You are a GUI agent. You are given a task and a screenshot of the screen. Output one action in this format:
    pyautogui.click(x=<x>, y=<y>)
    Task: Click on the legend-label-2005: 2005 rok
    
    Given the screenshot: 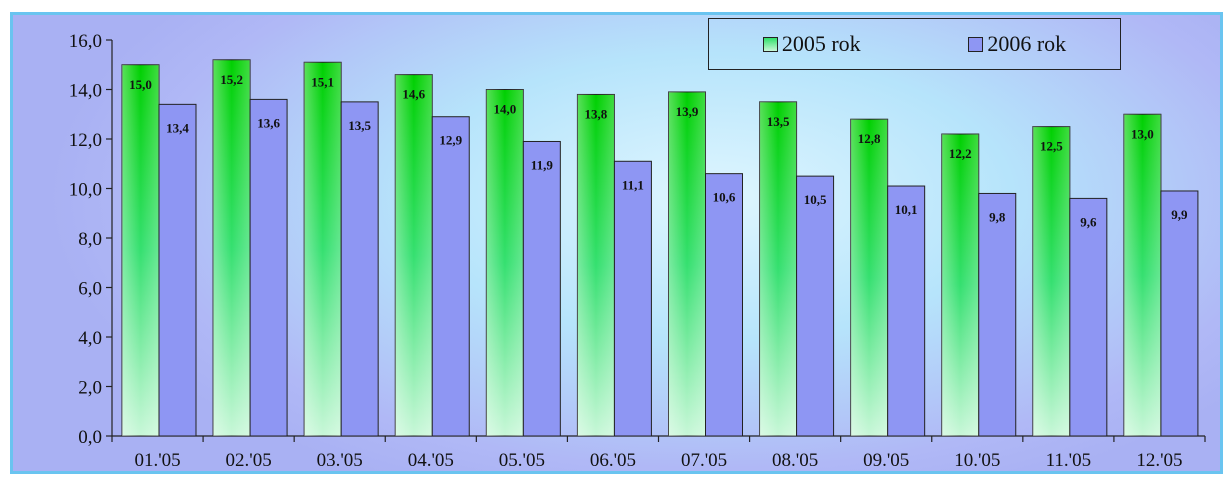 What is the action you would take?
    pyautogui.click(x=821, y=43)
    